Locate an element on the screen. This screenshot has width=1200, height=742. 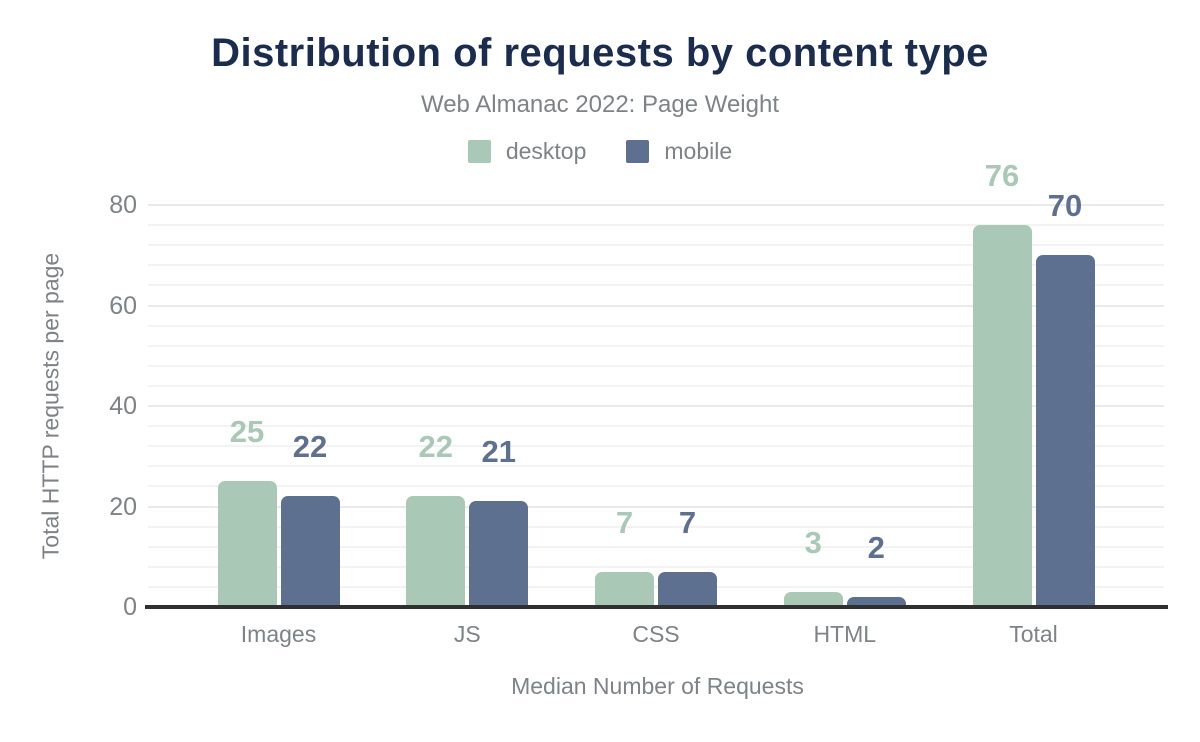
value-label-mobile-total: 70 is located at coordinates (1065, 206).